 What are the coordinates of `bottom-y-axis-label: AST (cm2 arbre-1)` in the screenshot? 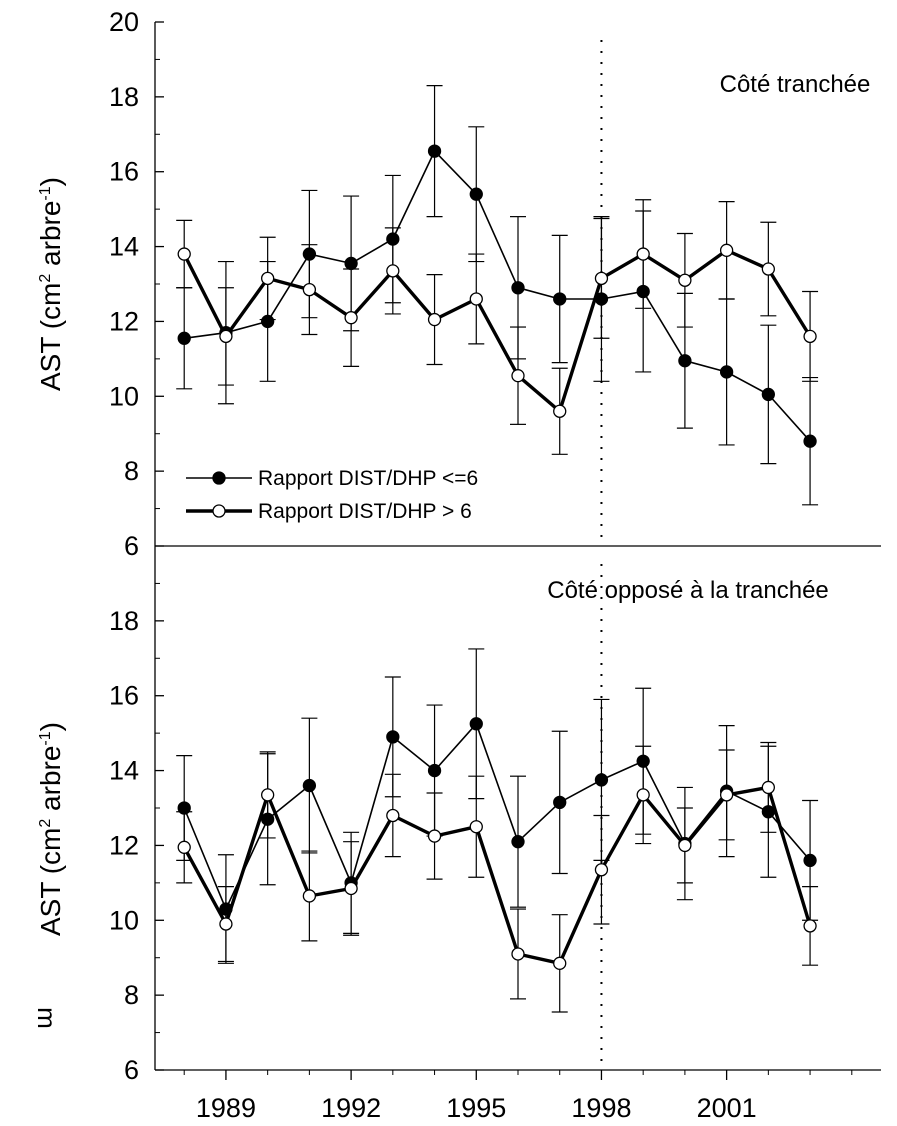 It's located at (50, 829).